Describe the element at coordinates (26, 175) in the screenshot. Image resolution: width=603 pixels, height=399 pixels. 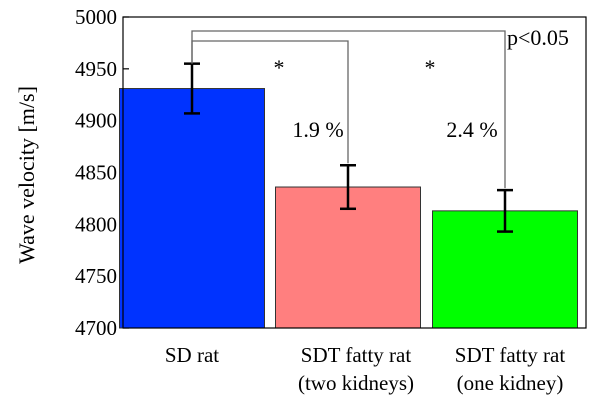
I see `y-axis-label: Wave velocity [m/s]` at that location.